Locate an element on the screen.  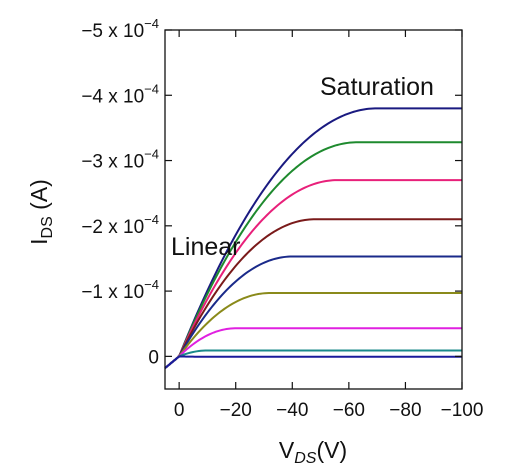
x-tick-label: −20 is located at coordinates (236, 410).